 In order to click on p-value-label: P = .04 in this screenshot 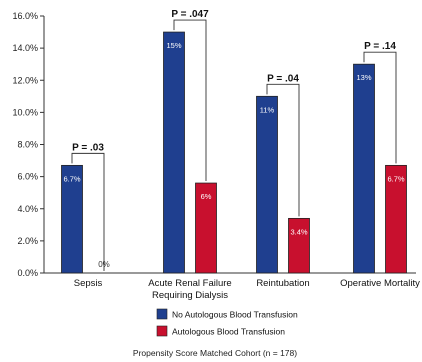, I will do `click(283, 78)`.